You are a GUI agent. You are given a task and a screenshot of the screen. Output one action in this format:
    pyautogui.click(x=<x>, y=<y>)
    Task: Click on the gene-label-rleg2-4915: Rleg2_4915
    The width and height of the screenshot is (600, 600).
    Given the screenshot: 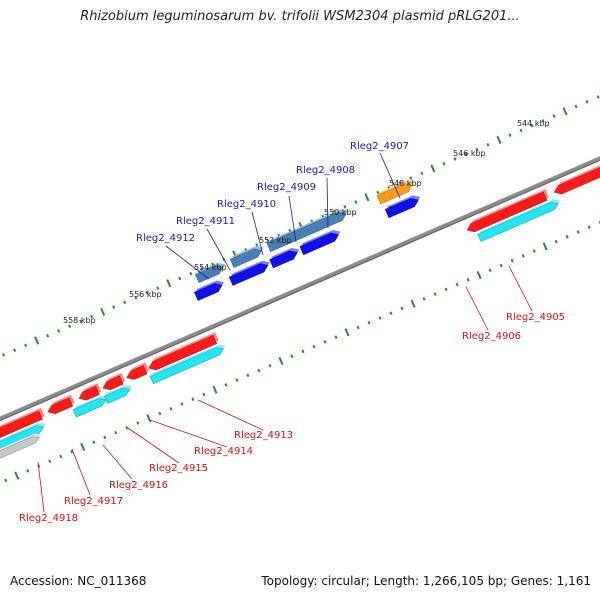 What is the action you would take?
    pyautogui.click(x=178, y=468)
    